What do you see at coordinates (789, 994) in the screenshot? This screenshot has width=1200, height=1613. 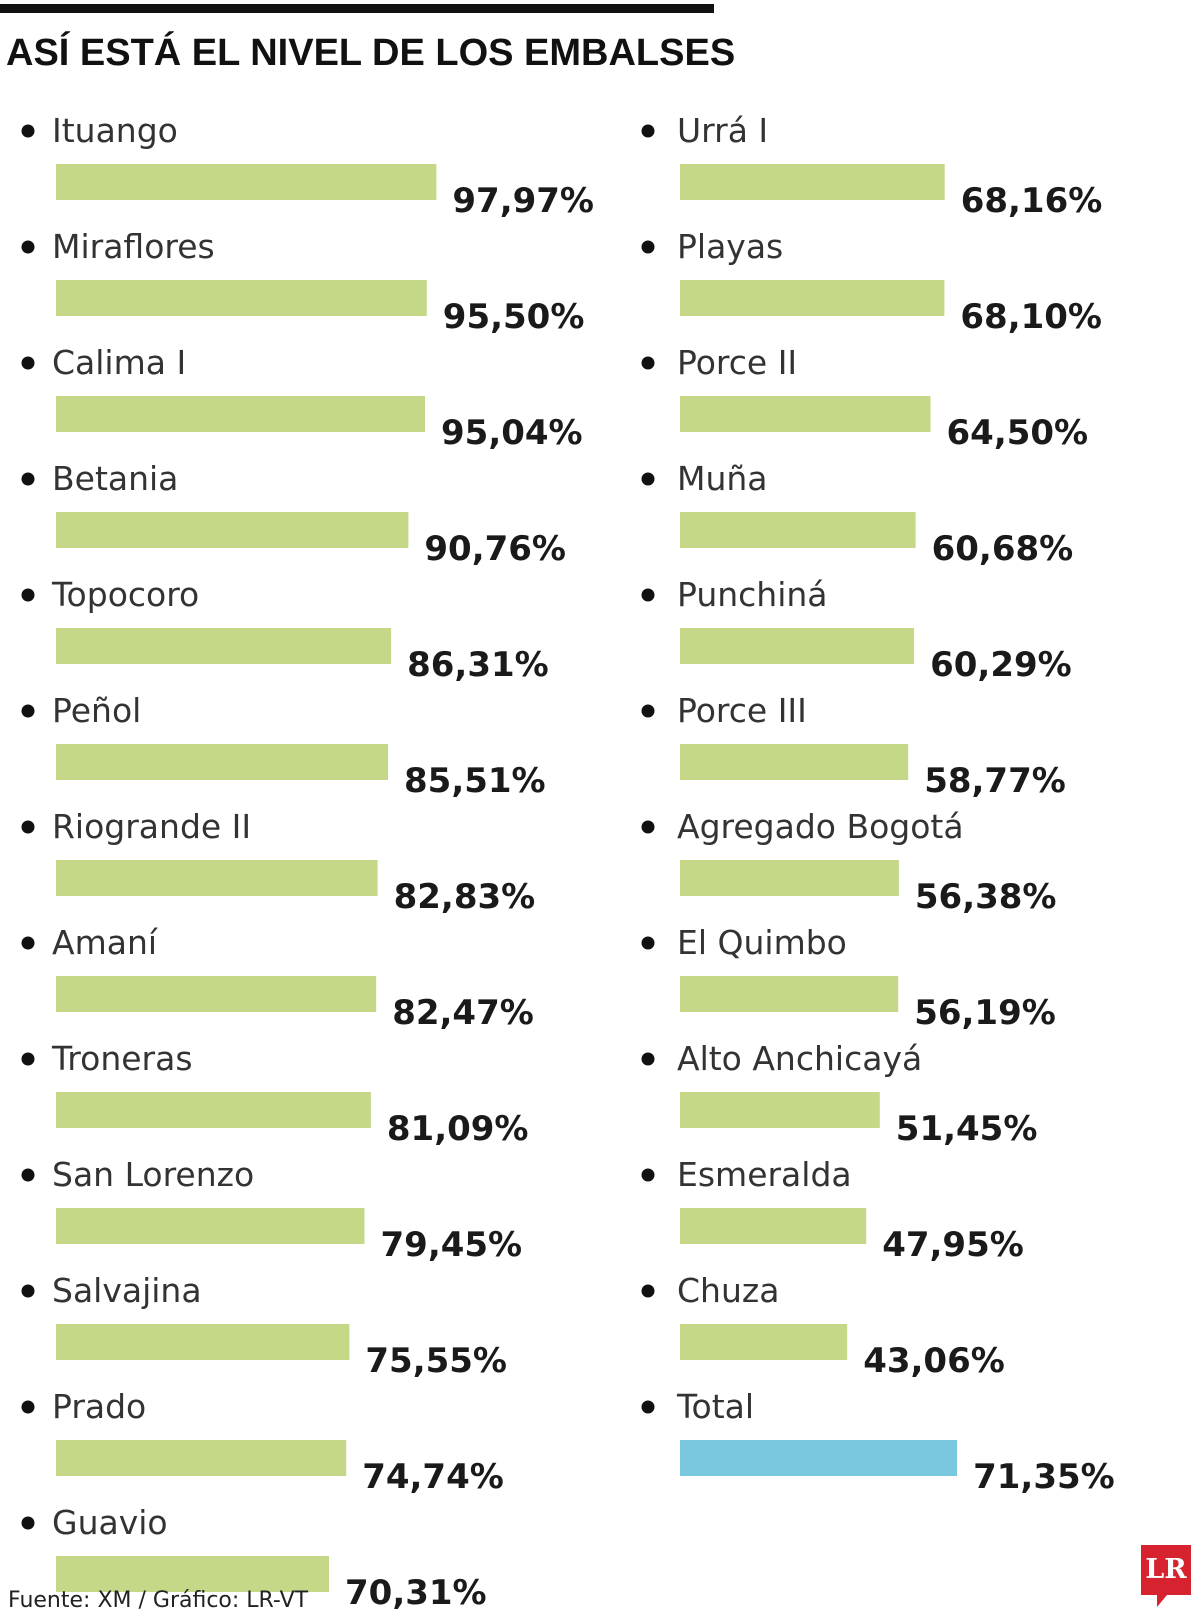 I see `bar-el-quimbo` at bounding box center [789, 994].